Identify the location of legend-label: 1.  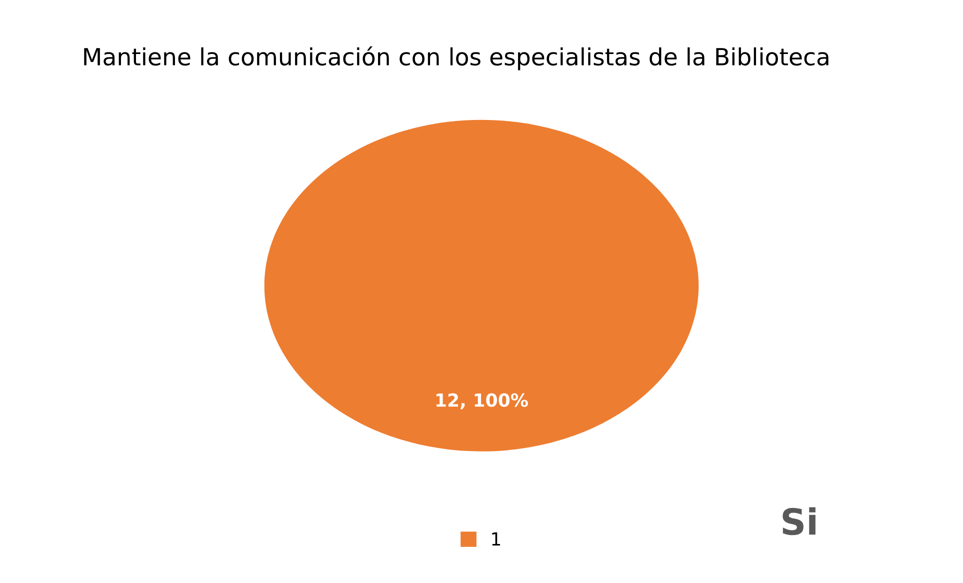
(496, 539).